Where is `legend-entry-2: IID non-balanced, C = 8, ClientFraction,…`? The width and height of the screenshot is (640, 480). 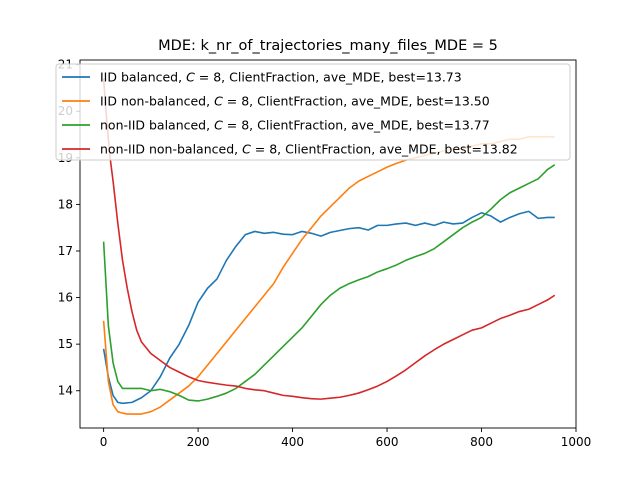 legend-entry-2: IID non-balanced, C = 8, ClientFraction,… is located at coordinates (295, 101).